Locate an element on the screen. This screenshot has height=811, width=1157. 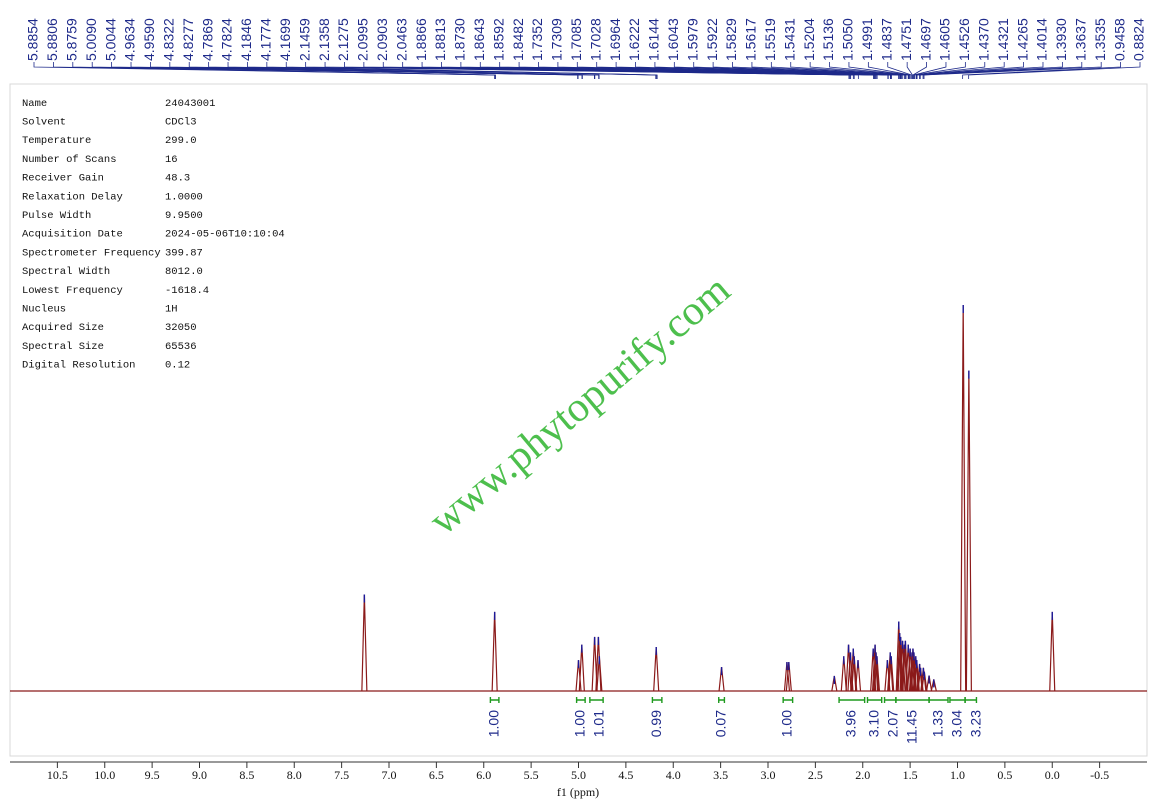
x-tick-label: 6.5 is located at coordinates (436, 775).